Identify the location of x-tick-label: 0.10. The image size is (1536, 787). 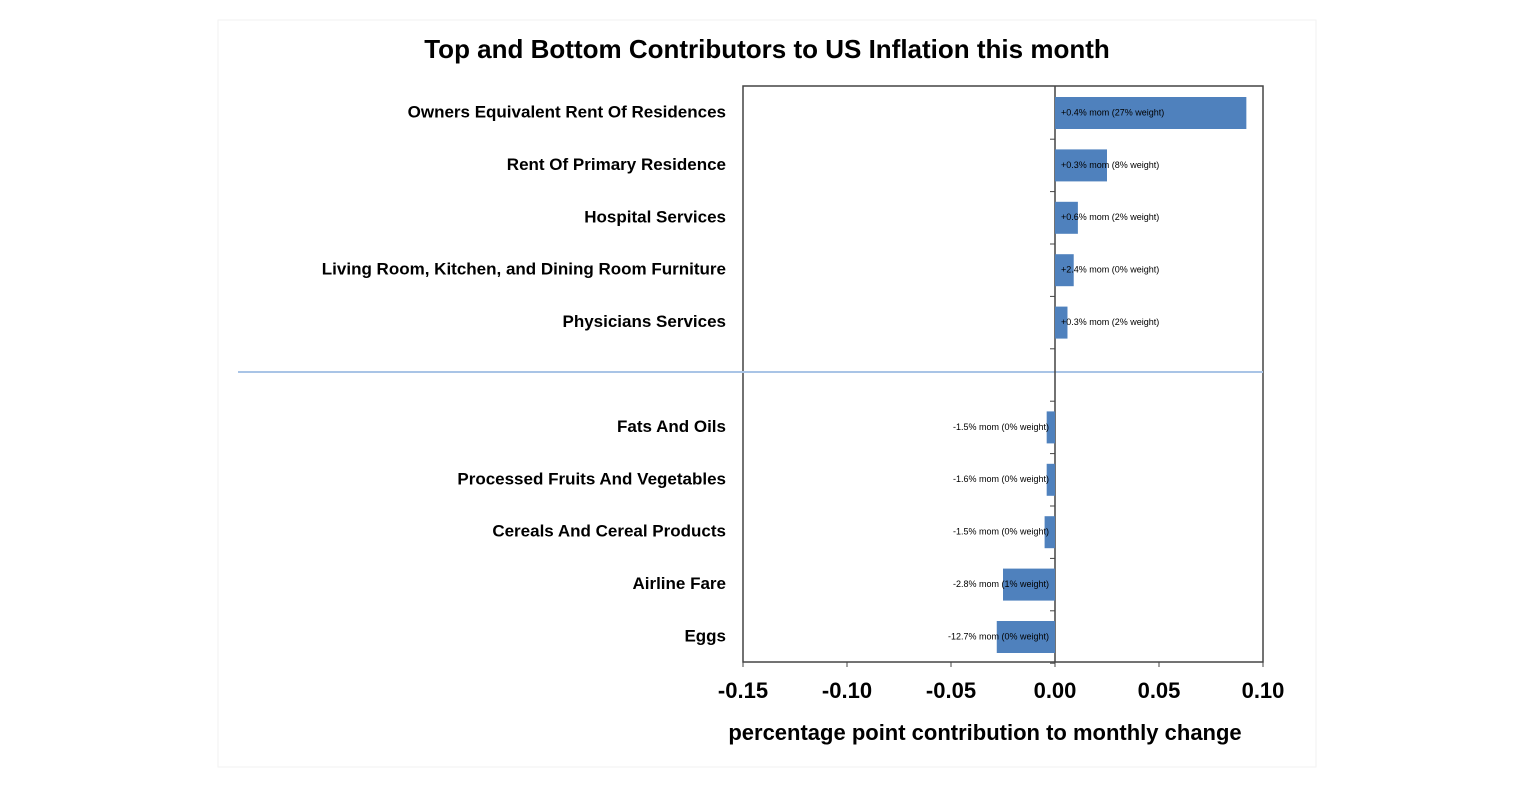
(1263, 690).